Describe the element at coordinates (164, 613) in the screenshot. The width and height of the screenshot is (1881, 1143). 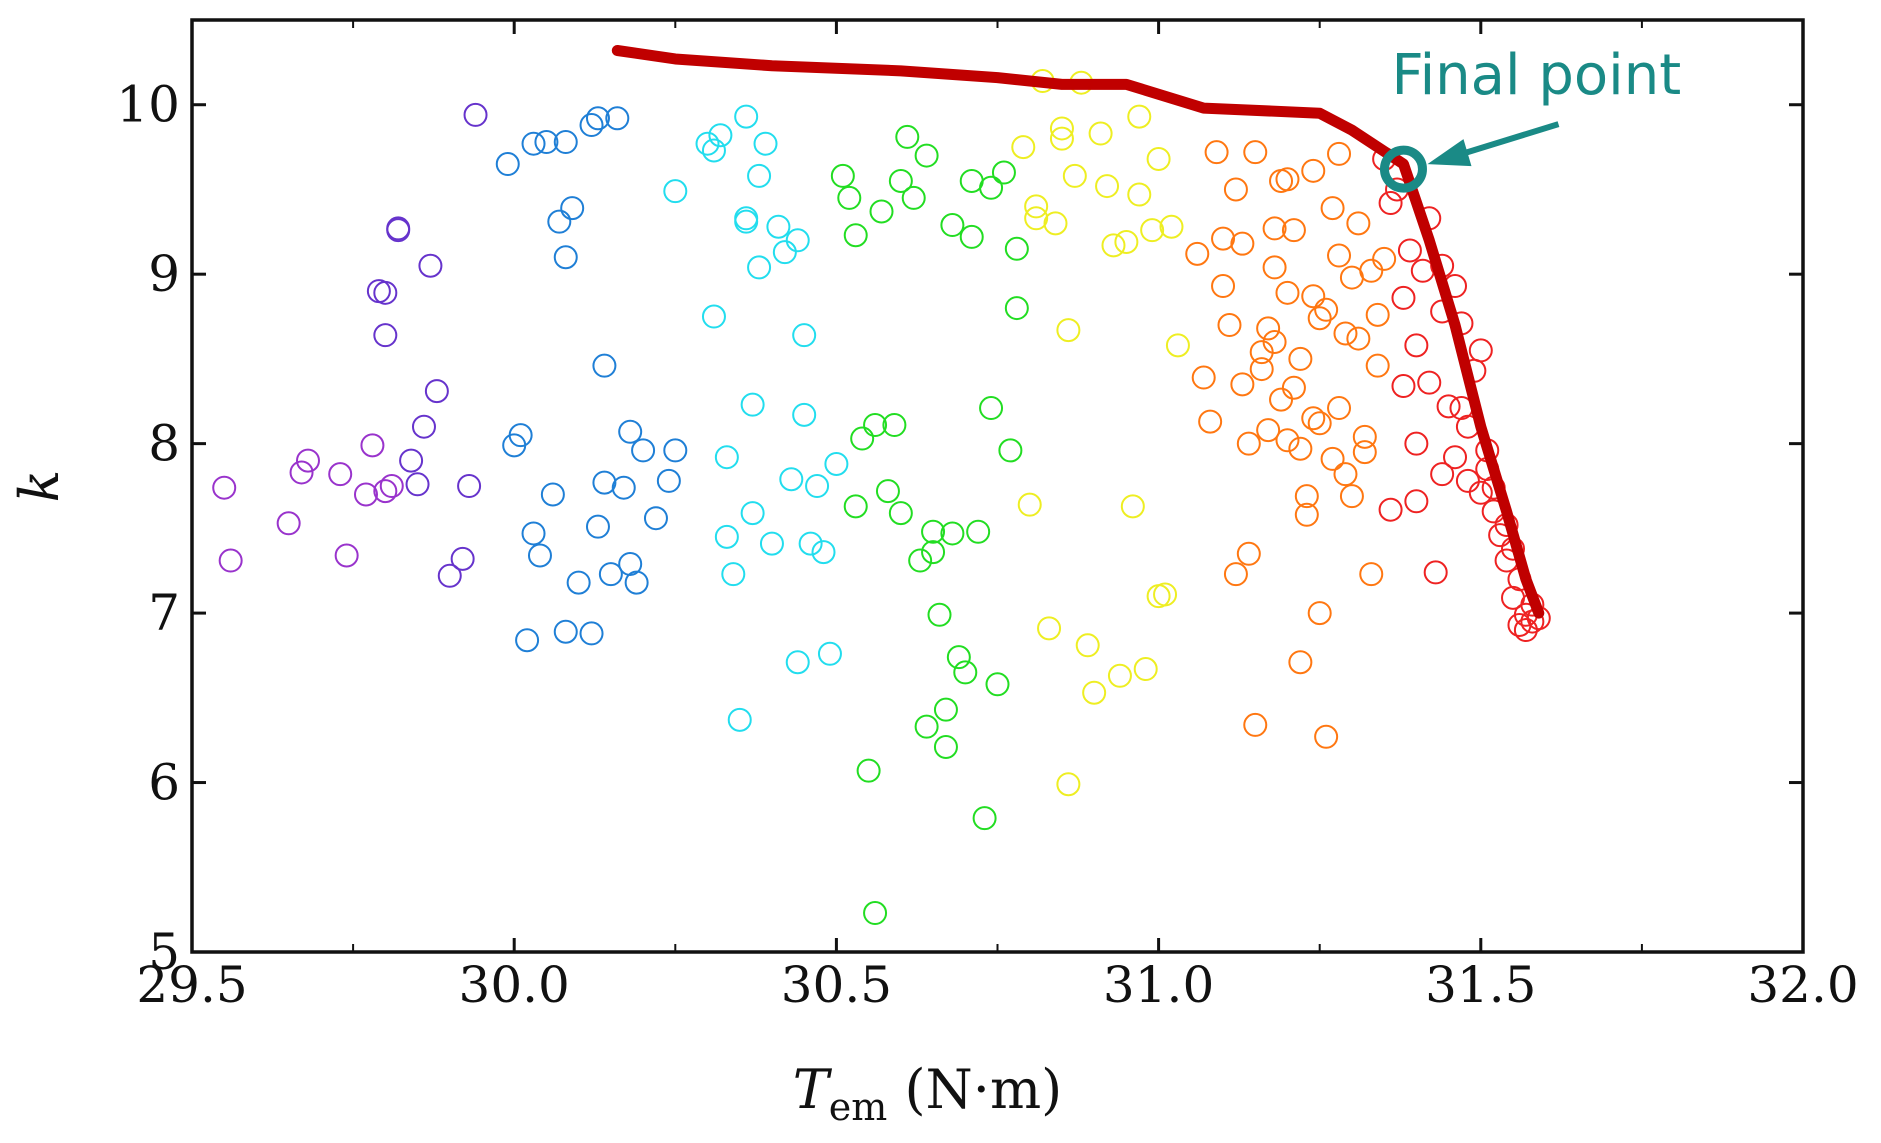
I see `y-tick-label-2: 7` at that location.